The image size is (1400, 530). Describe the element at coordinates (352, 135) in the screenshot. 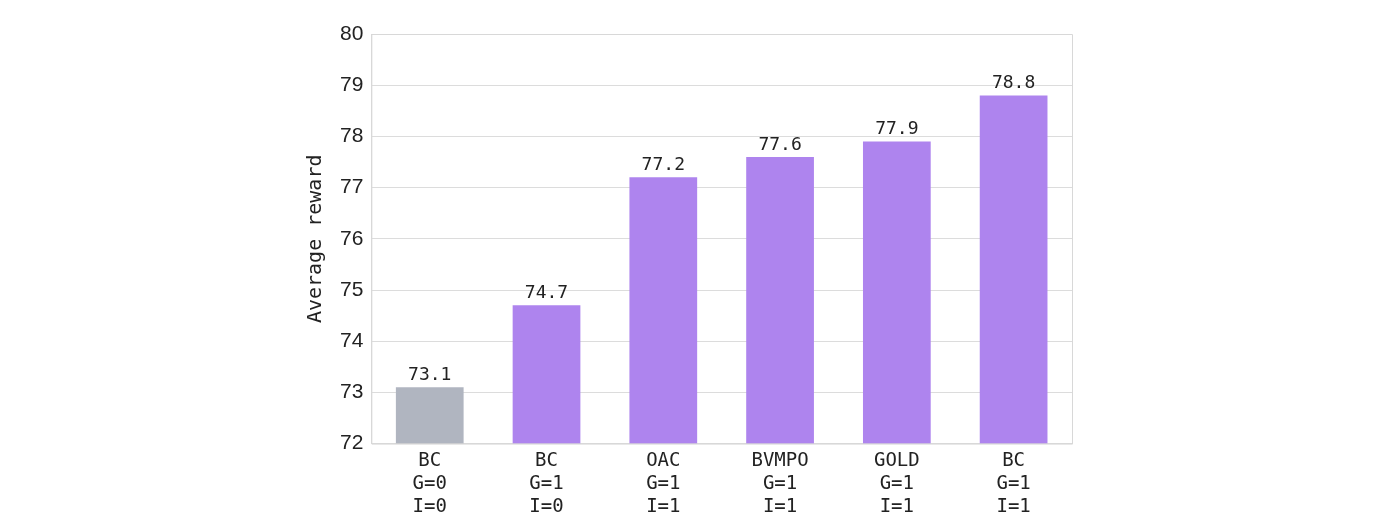

I see `y-tick-label: 78` at that location.